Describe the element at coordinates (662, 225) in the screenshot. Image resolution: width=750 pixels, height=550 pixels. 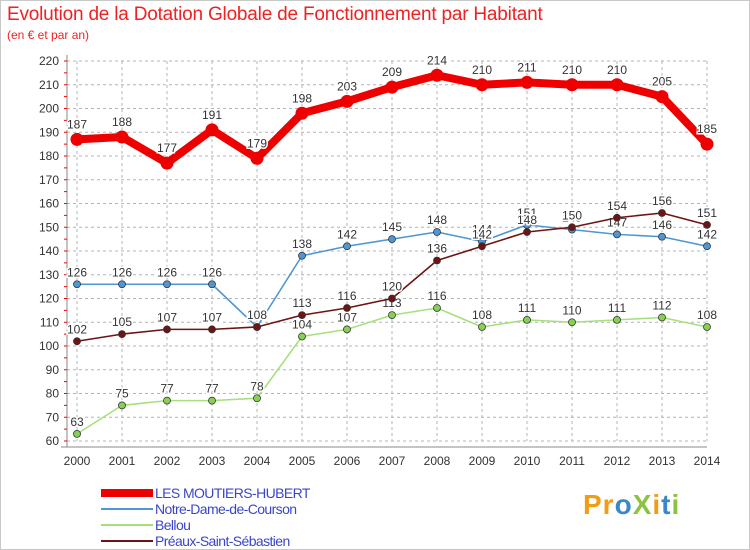
I see `data-label: 146` at that location.